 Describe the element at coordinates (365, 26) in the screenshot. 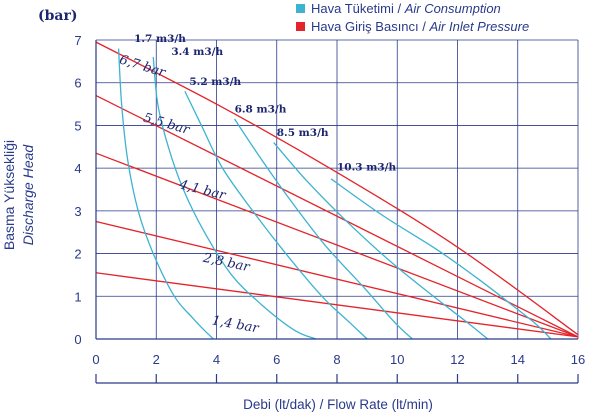

I see `legend-air-inlet-pressure-tr: Hava Giriş Basıncı` at that location.